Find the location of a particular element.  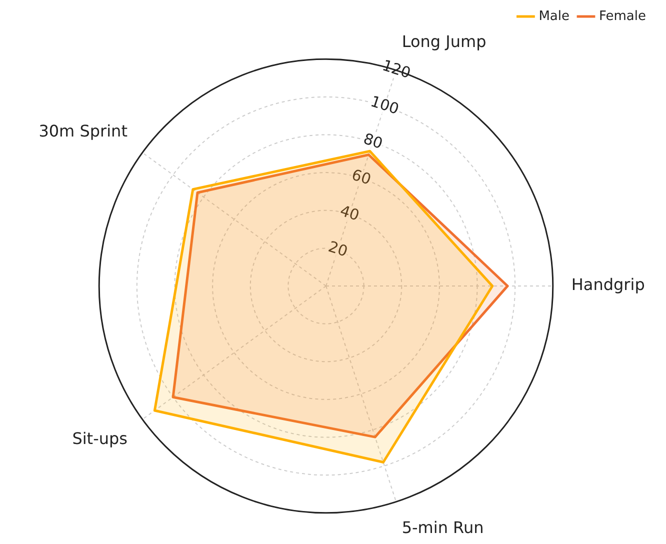

y-tick-label: 80 is located at coordinates (373, 141).